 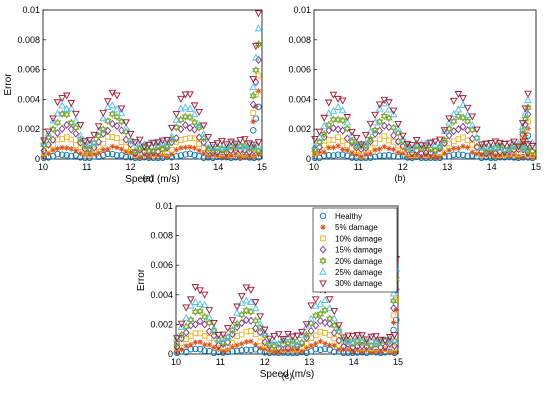 What do you see at coordinates (131, 167) in the screenshot?
I see `x-tick-label: 12` at bounding box center [131, 167].